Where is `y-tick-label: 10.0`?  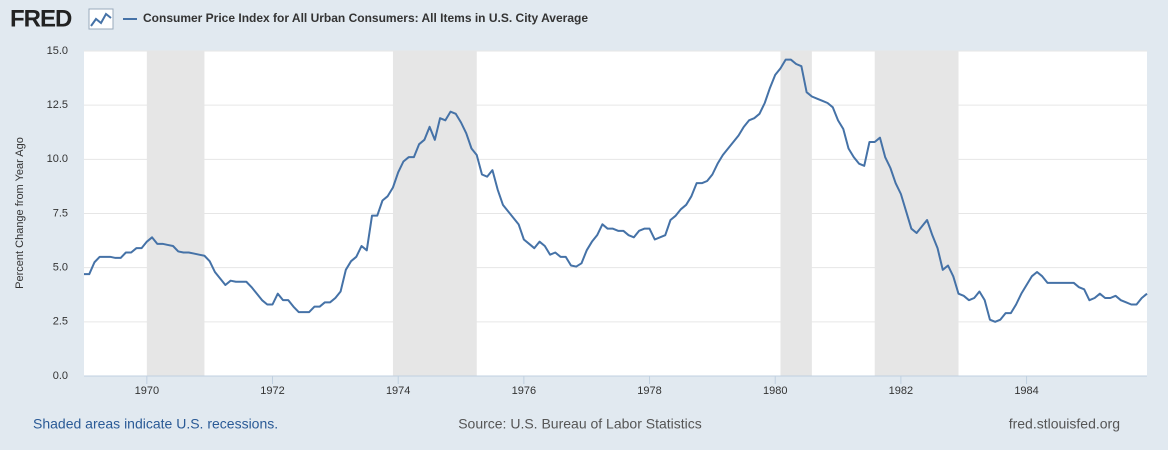 y-tick-label: 10.0 is located at coordinates (57, 159).